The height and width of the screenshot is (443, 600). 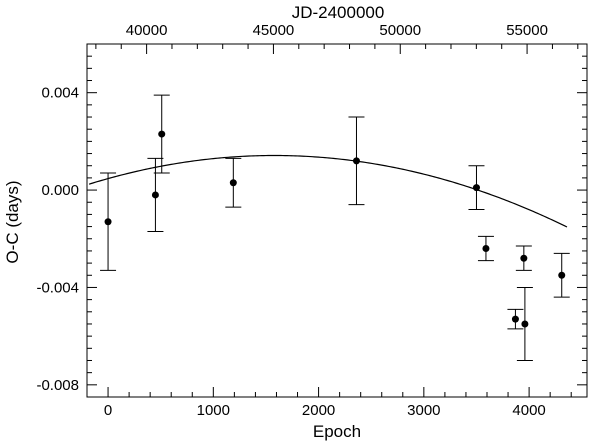 I want to click on top-tick-label: 55000, so click(x=527, y=30).